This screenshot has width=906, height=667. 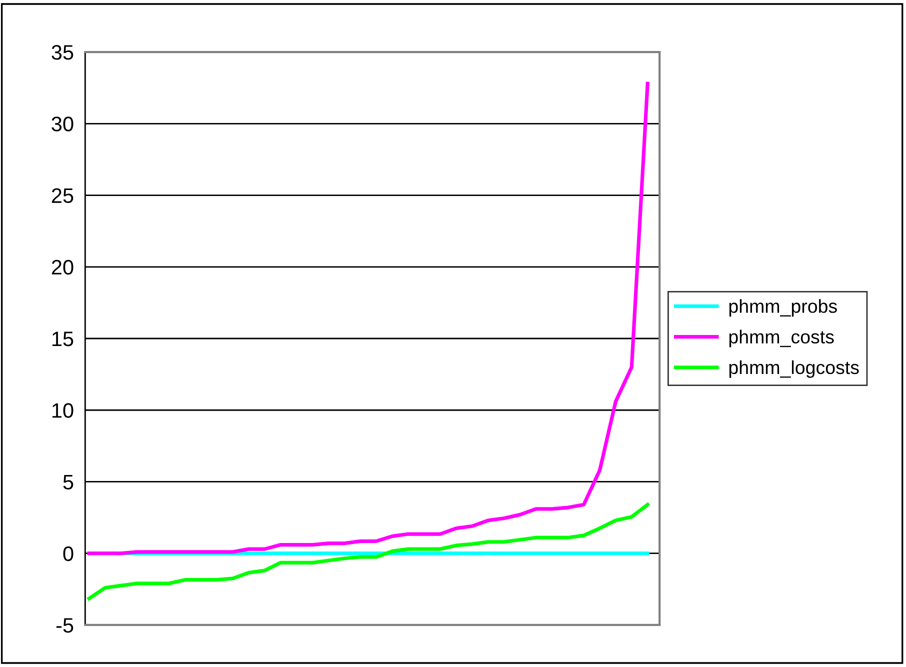 I want to click on y-tick-label: 10, so click(x=63, y=410).